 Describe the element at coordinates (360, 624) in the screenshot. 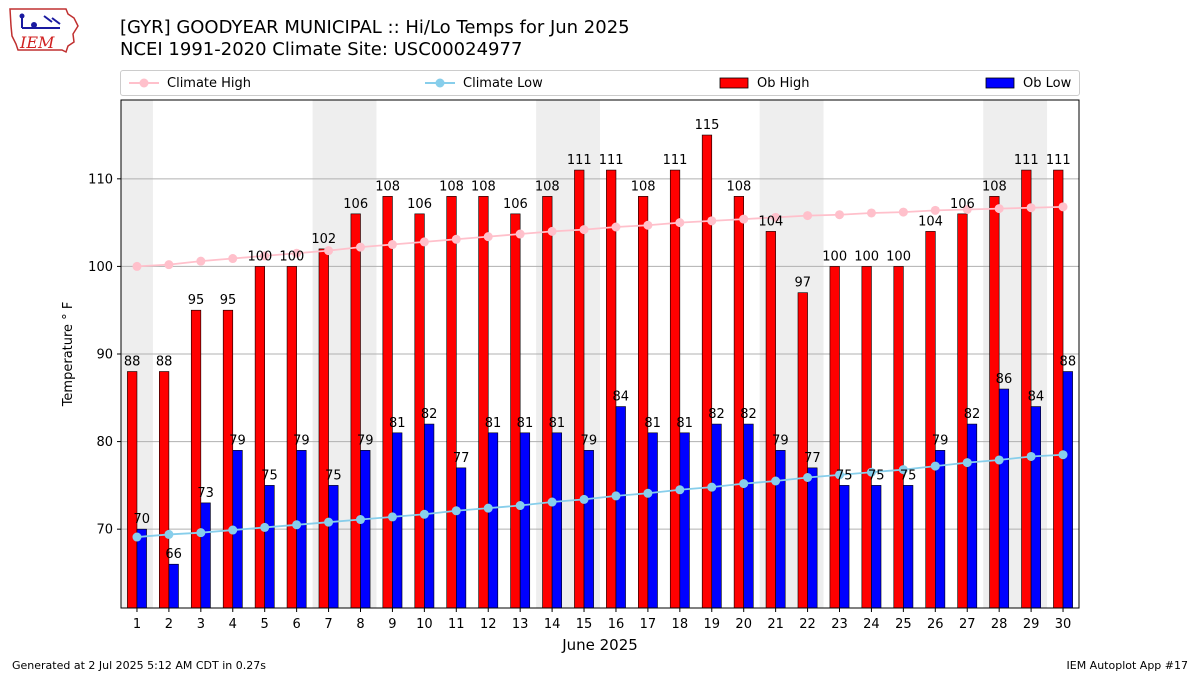

I see `x-tick-label: 8` at that location.